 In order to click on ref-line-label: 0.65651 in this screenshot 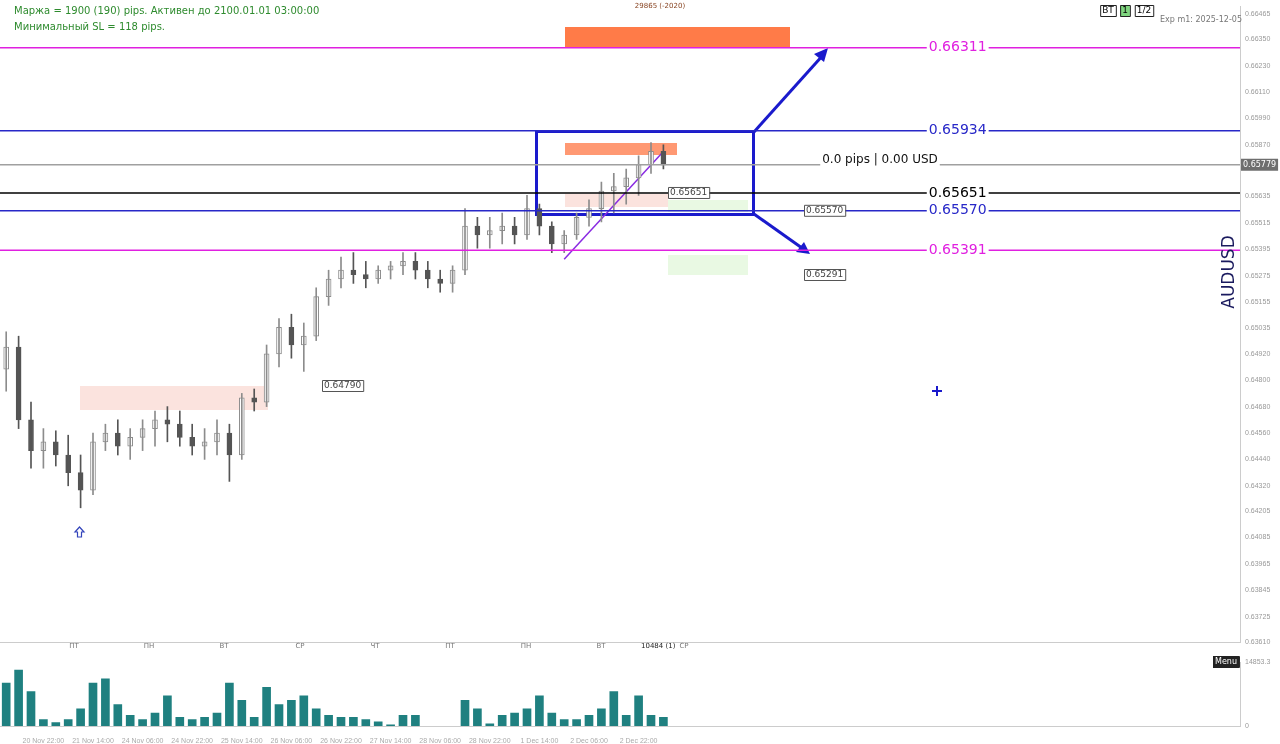, I will do `click(957, 191)`.